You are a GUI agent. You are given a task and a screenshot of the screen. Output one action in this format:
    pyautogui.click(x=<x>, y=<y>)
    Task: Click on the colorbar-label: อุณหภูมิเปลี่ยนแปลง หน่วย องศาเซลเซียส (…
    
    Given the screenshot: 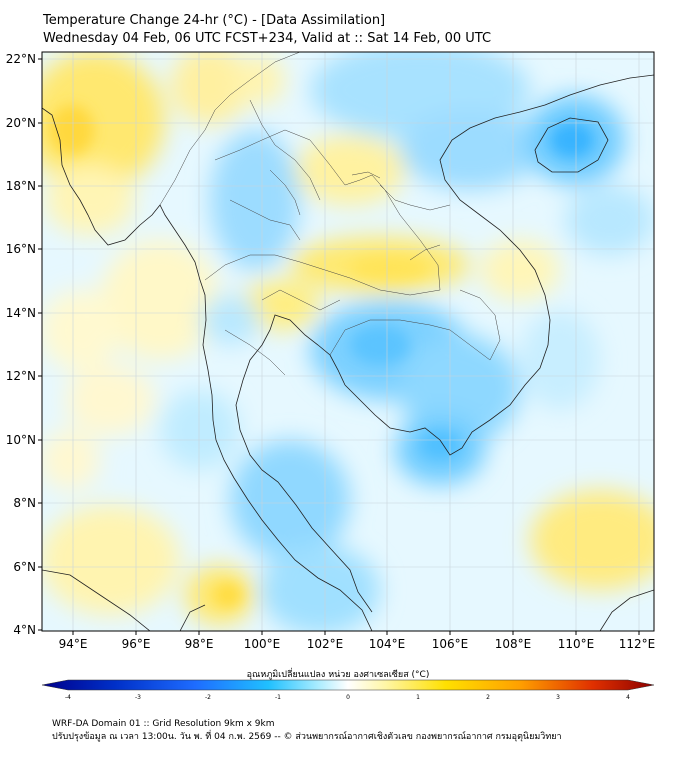 What is the action you would take?
    pyautogui.click(x=338, y=675)
    